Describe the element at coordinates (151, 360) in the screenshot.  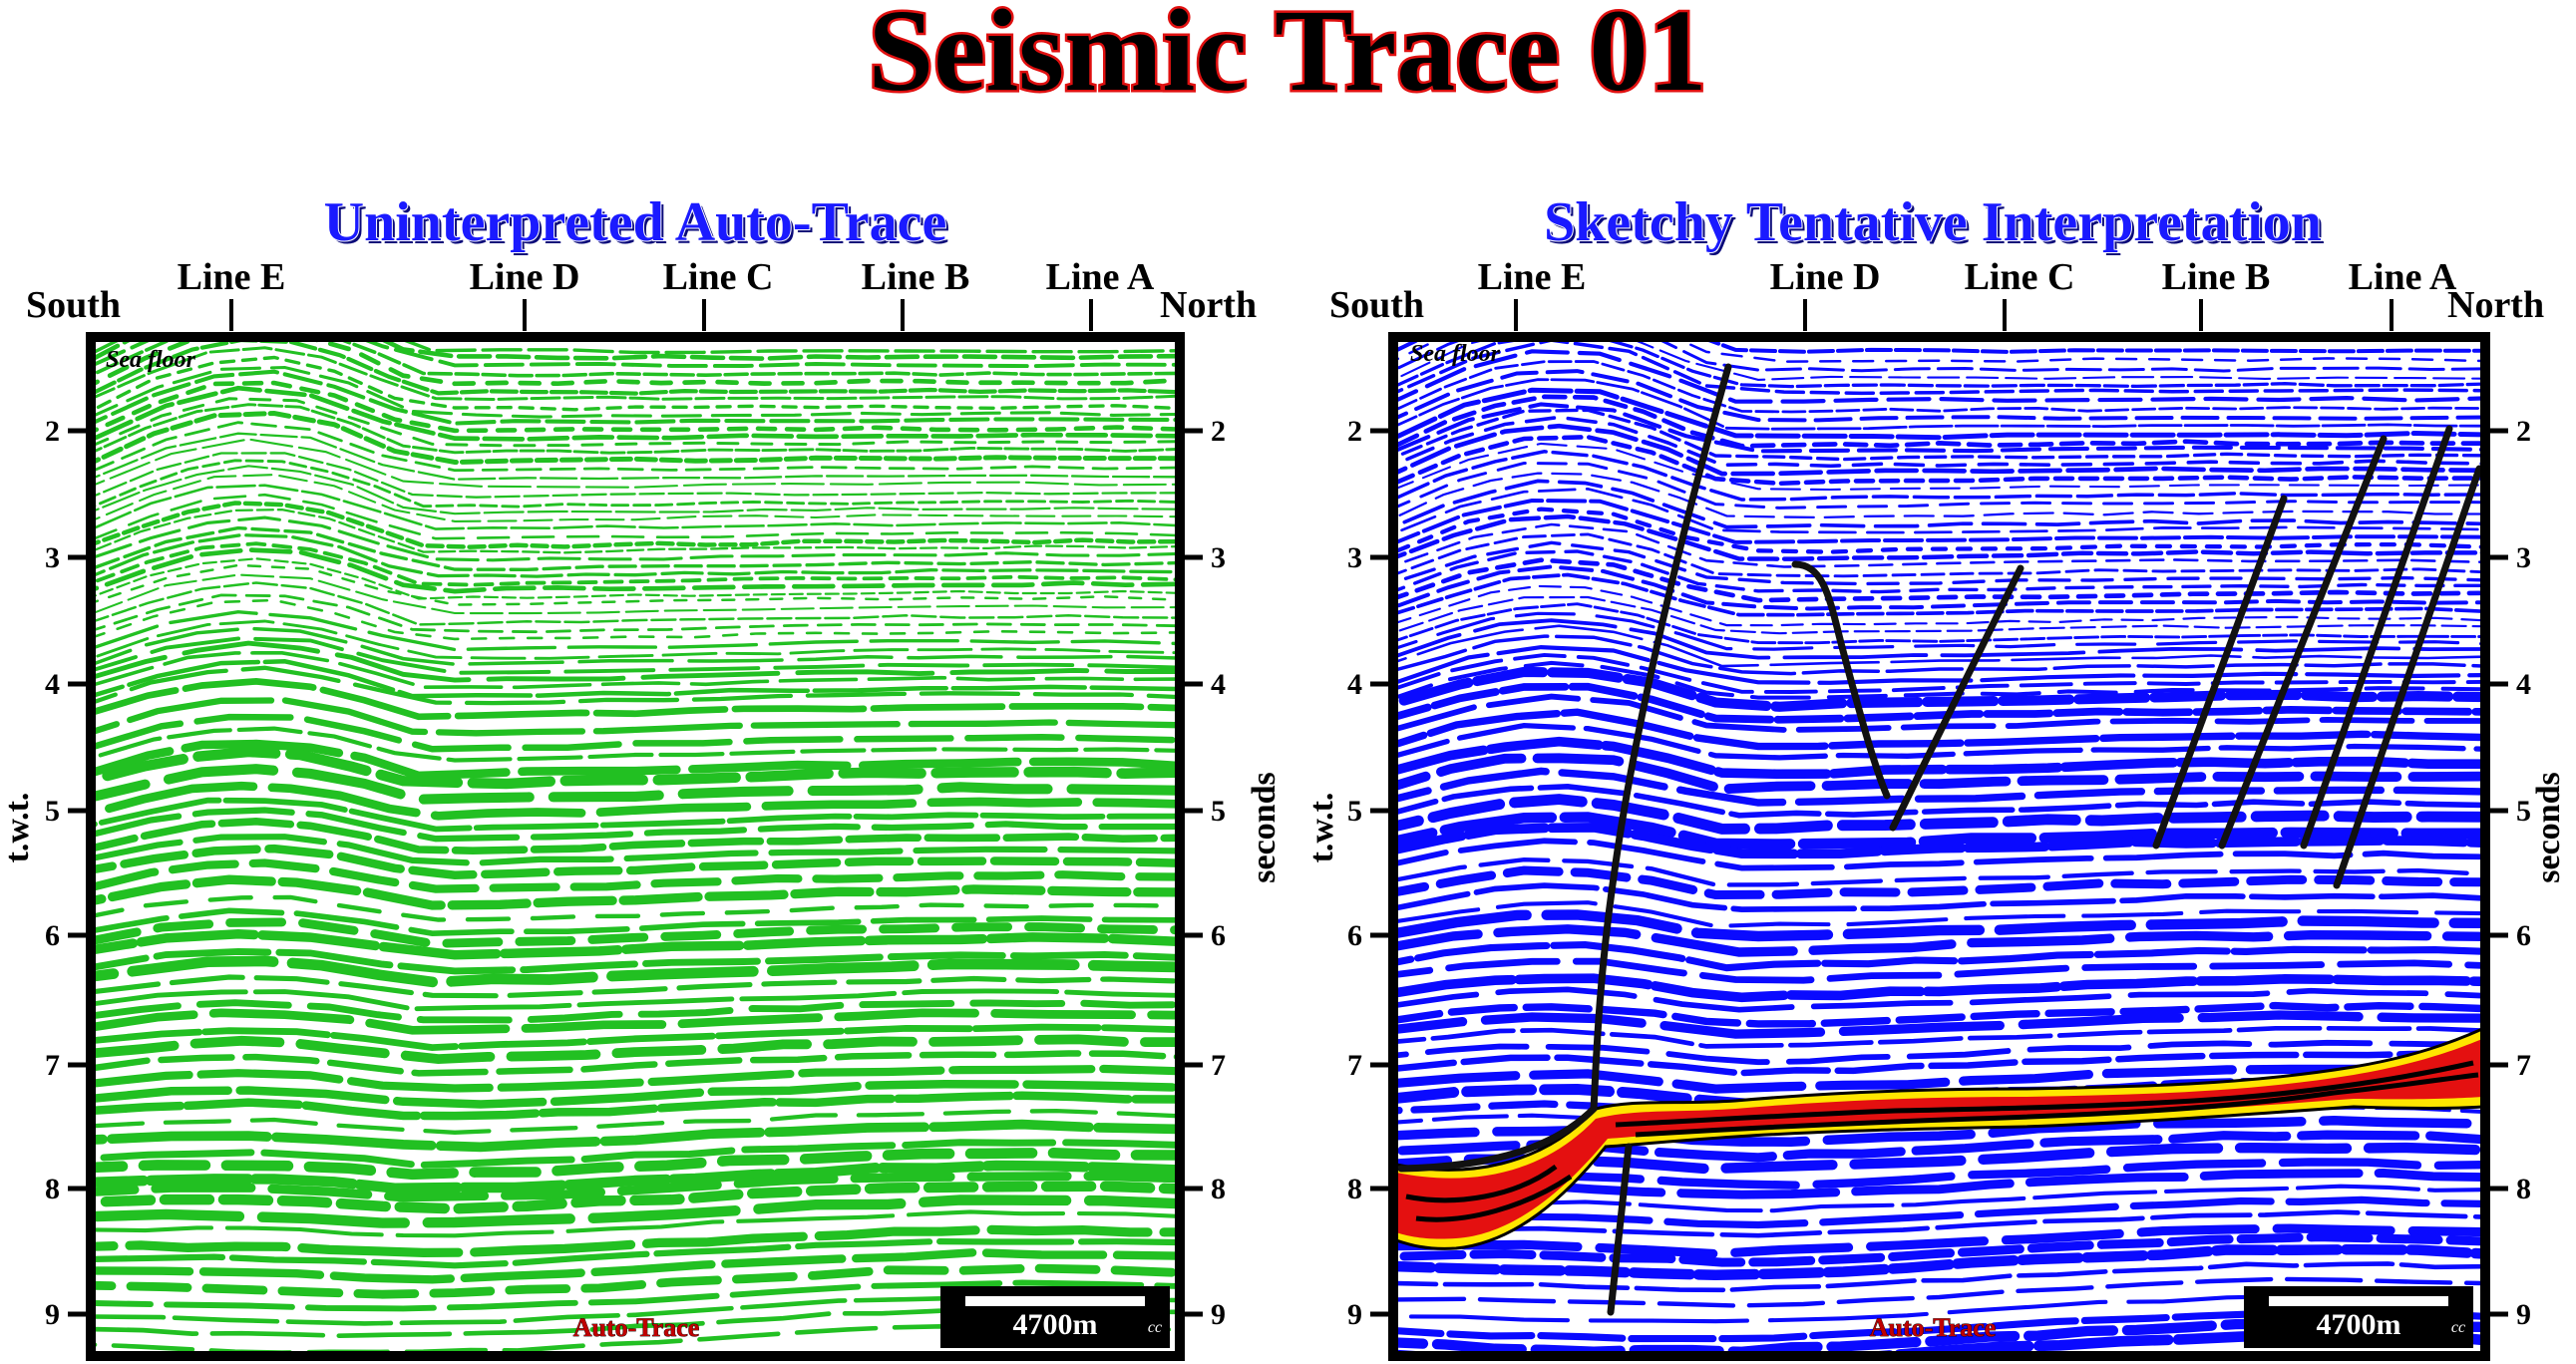
I see `left-sea-floor-label: Sea floor` at that location.